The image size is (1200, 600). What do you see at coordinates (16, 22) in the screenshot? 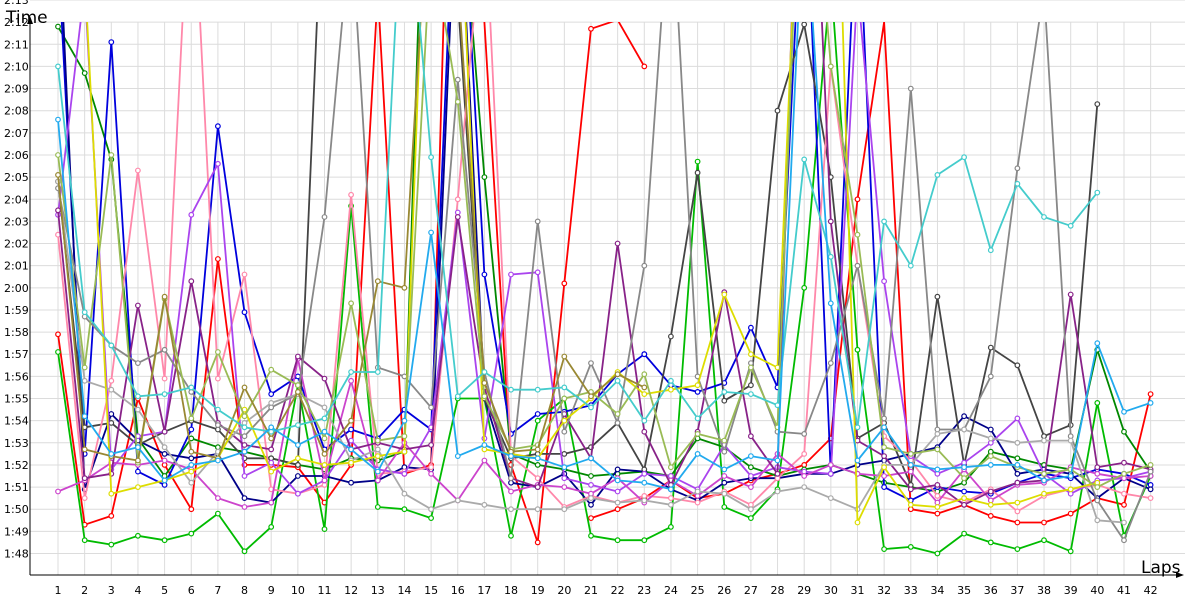
I see `y-tick-label: 2:12` at bounding box center [16, 22].